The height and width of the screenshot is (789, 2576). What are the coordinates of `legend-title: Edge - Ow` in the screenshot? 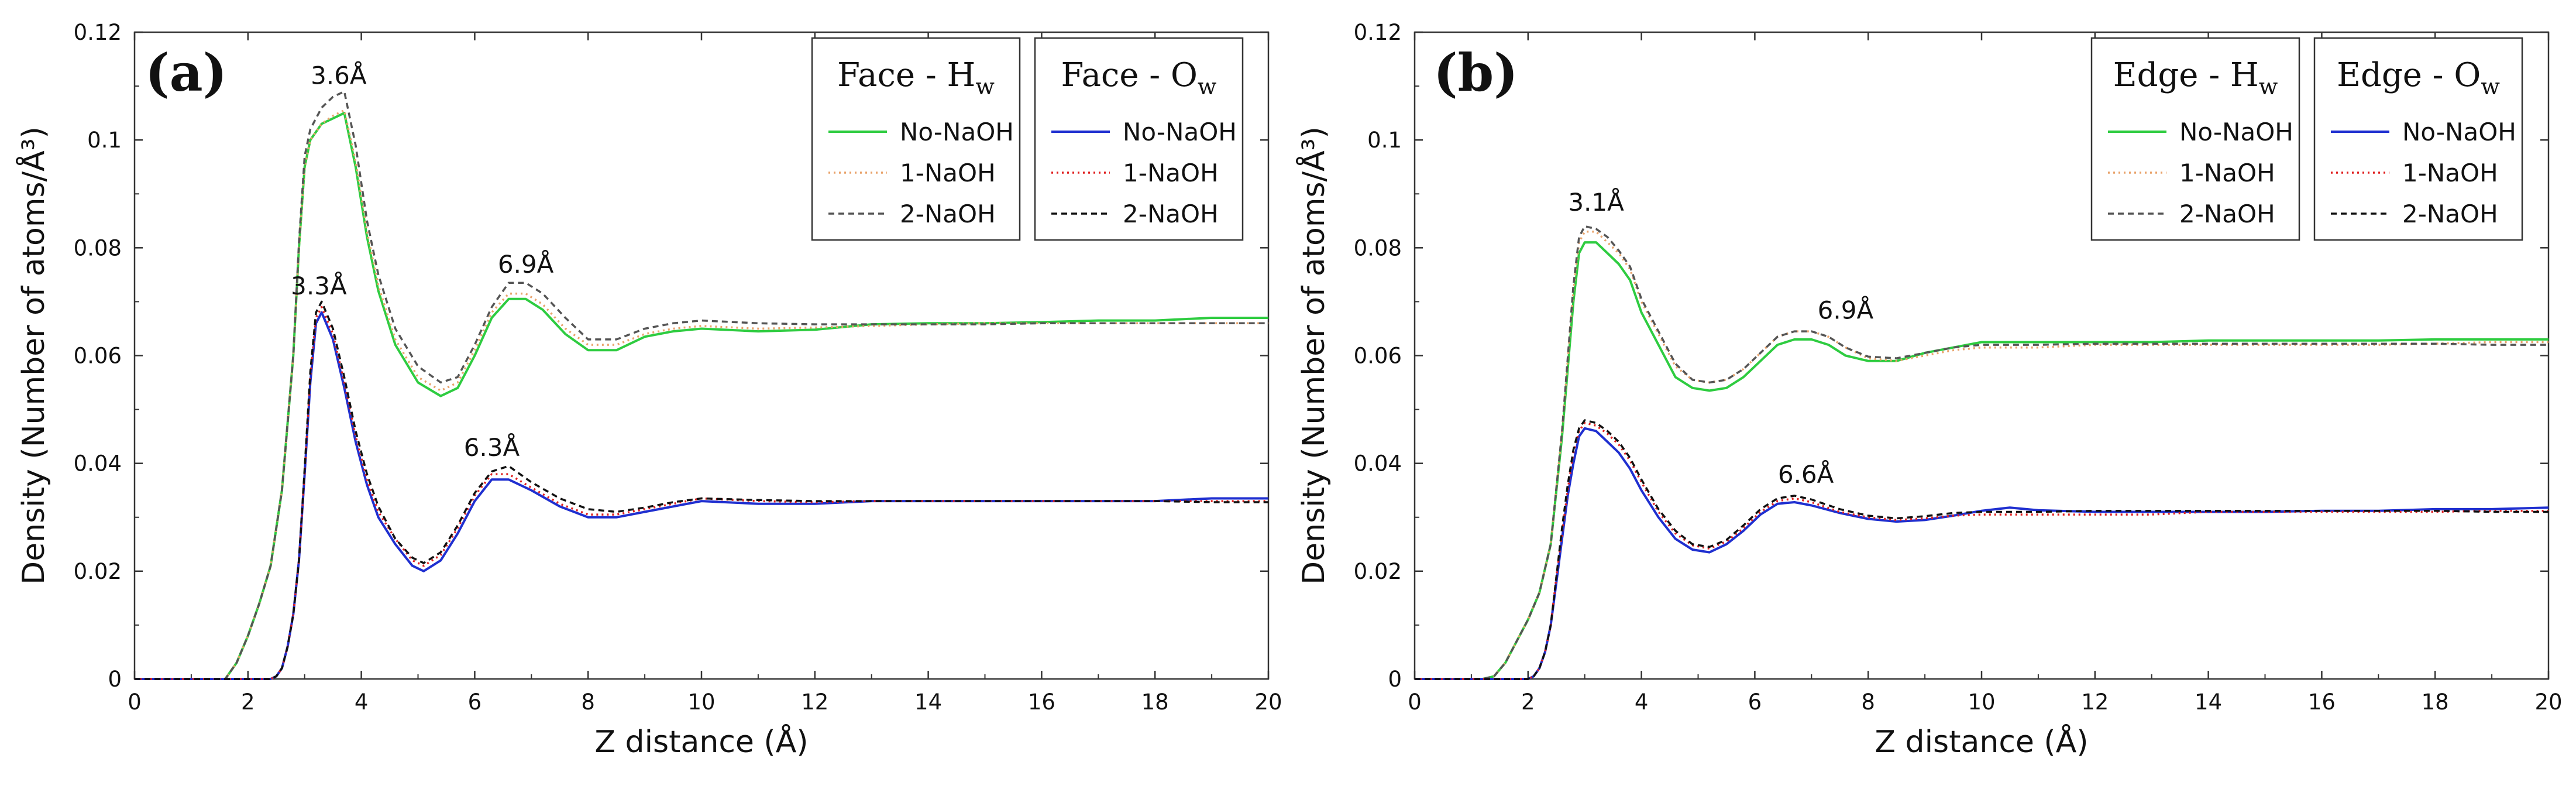 It's located at (2418, 78).